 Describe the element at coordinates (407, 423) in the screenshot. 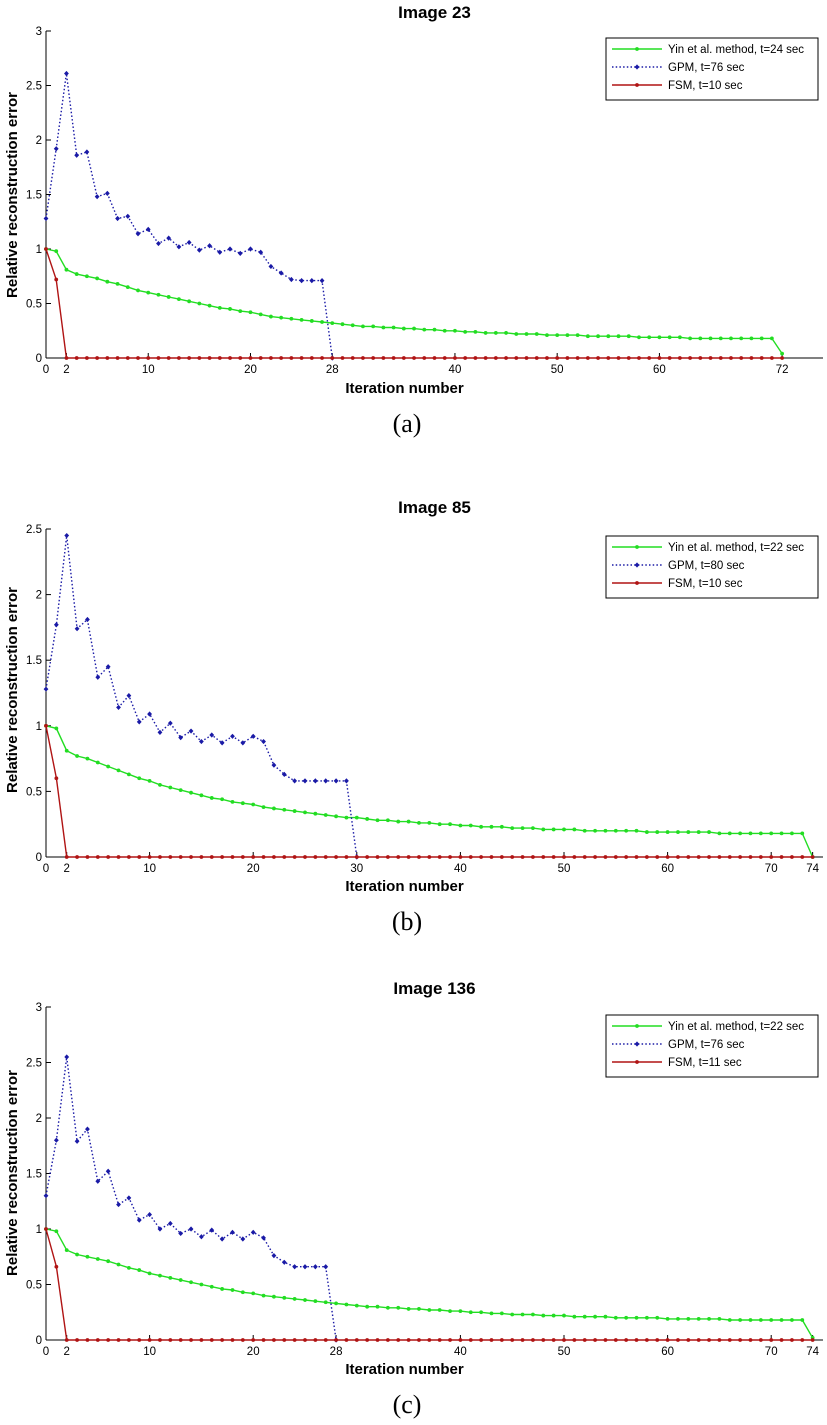

I see `figure-caption: (a)` at that location.